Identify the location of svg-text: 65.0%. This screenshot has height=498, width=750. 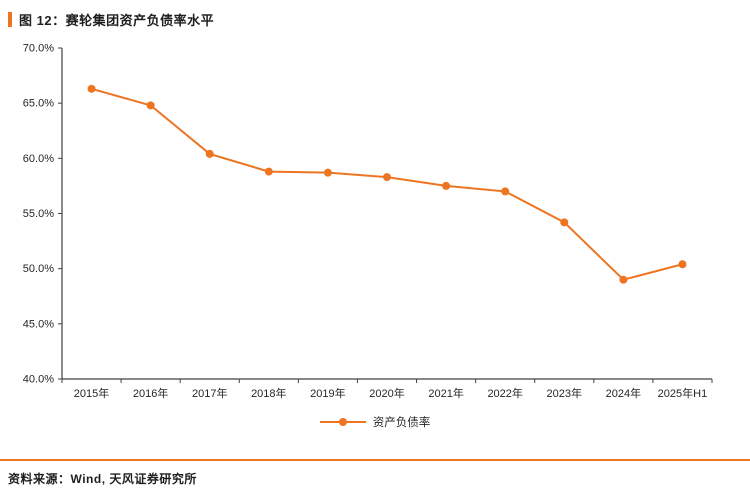
(38, 104).